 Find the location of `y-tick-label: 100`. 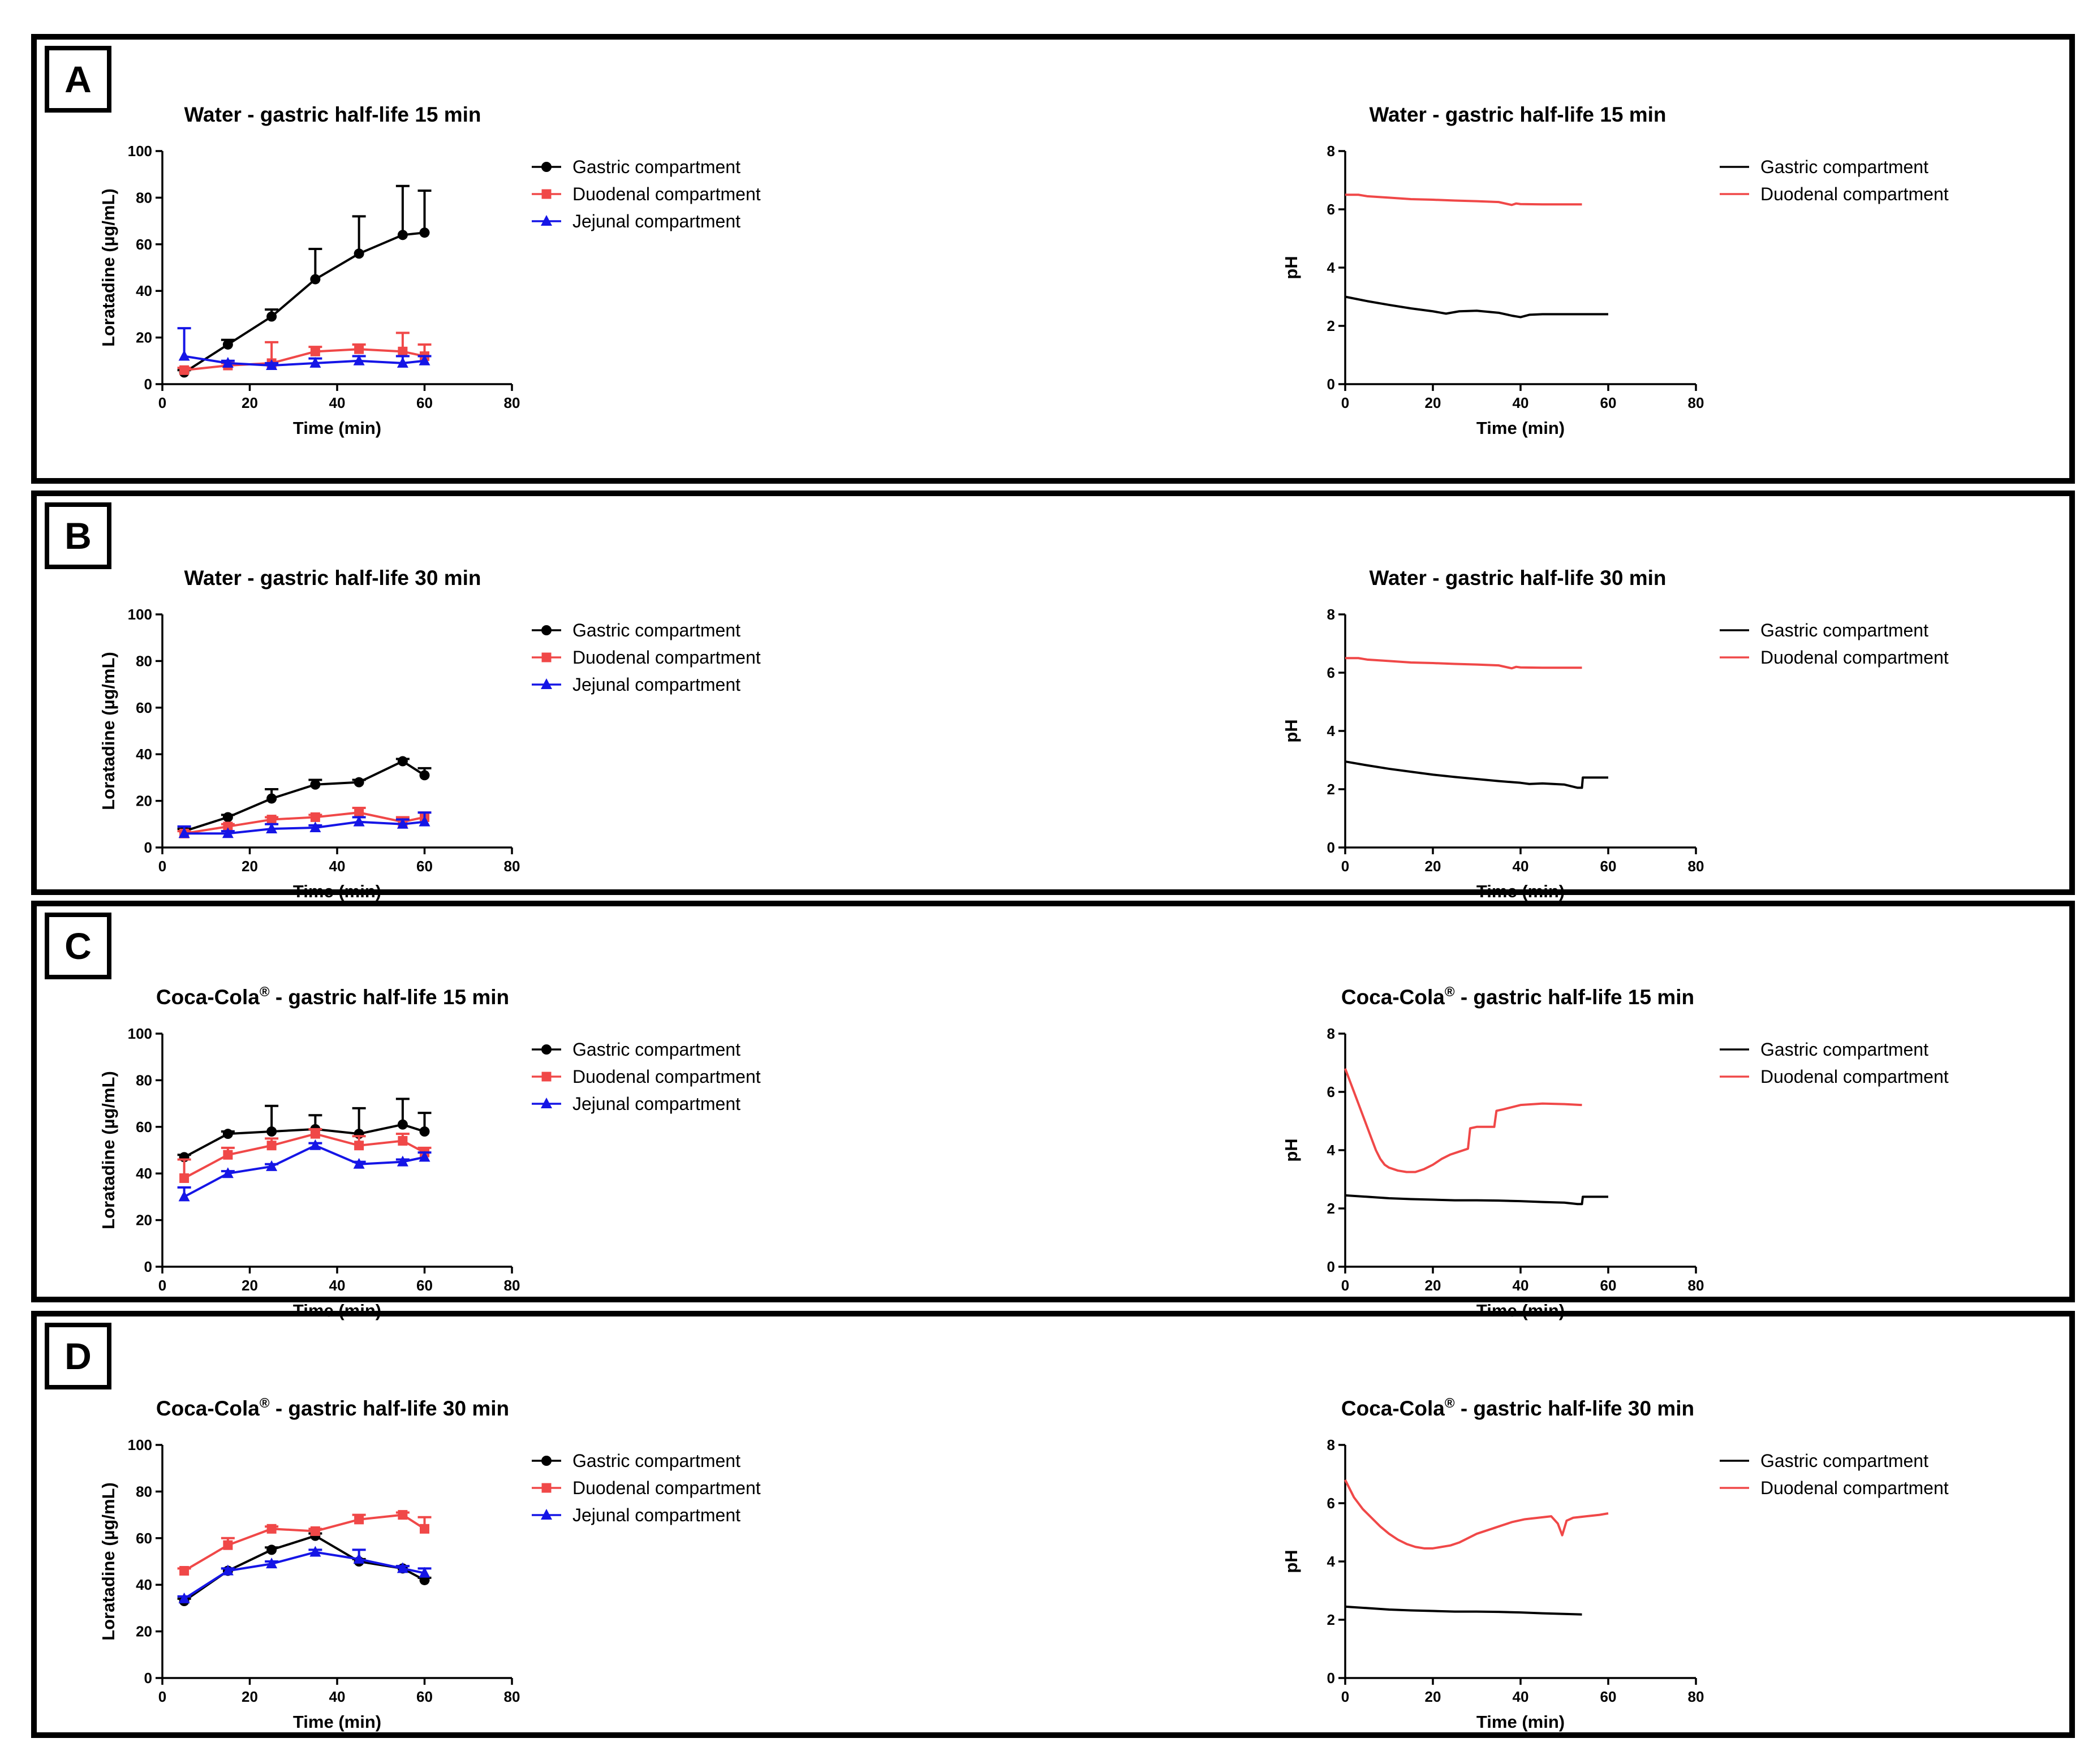

y-tick-label: 100 is located at coordinates (140, 151).